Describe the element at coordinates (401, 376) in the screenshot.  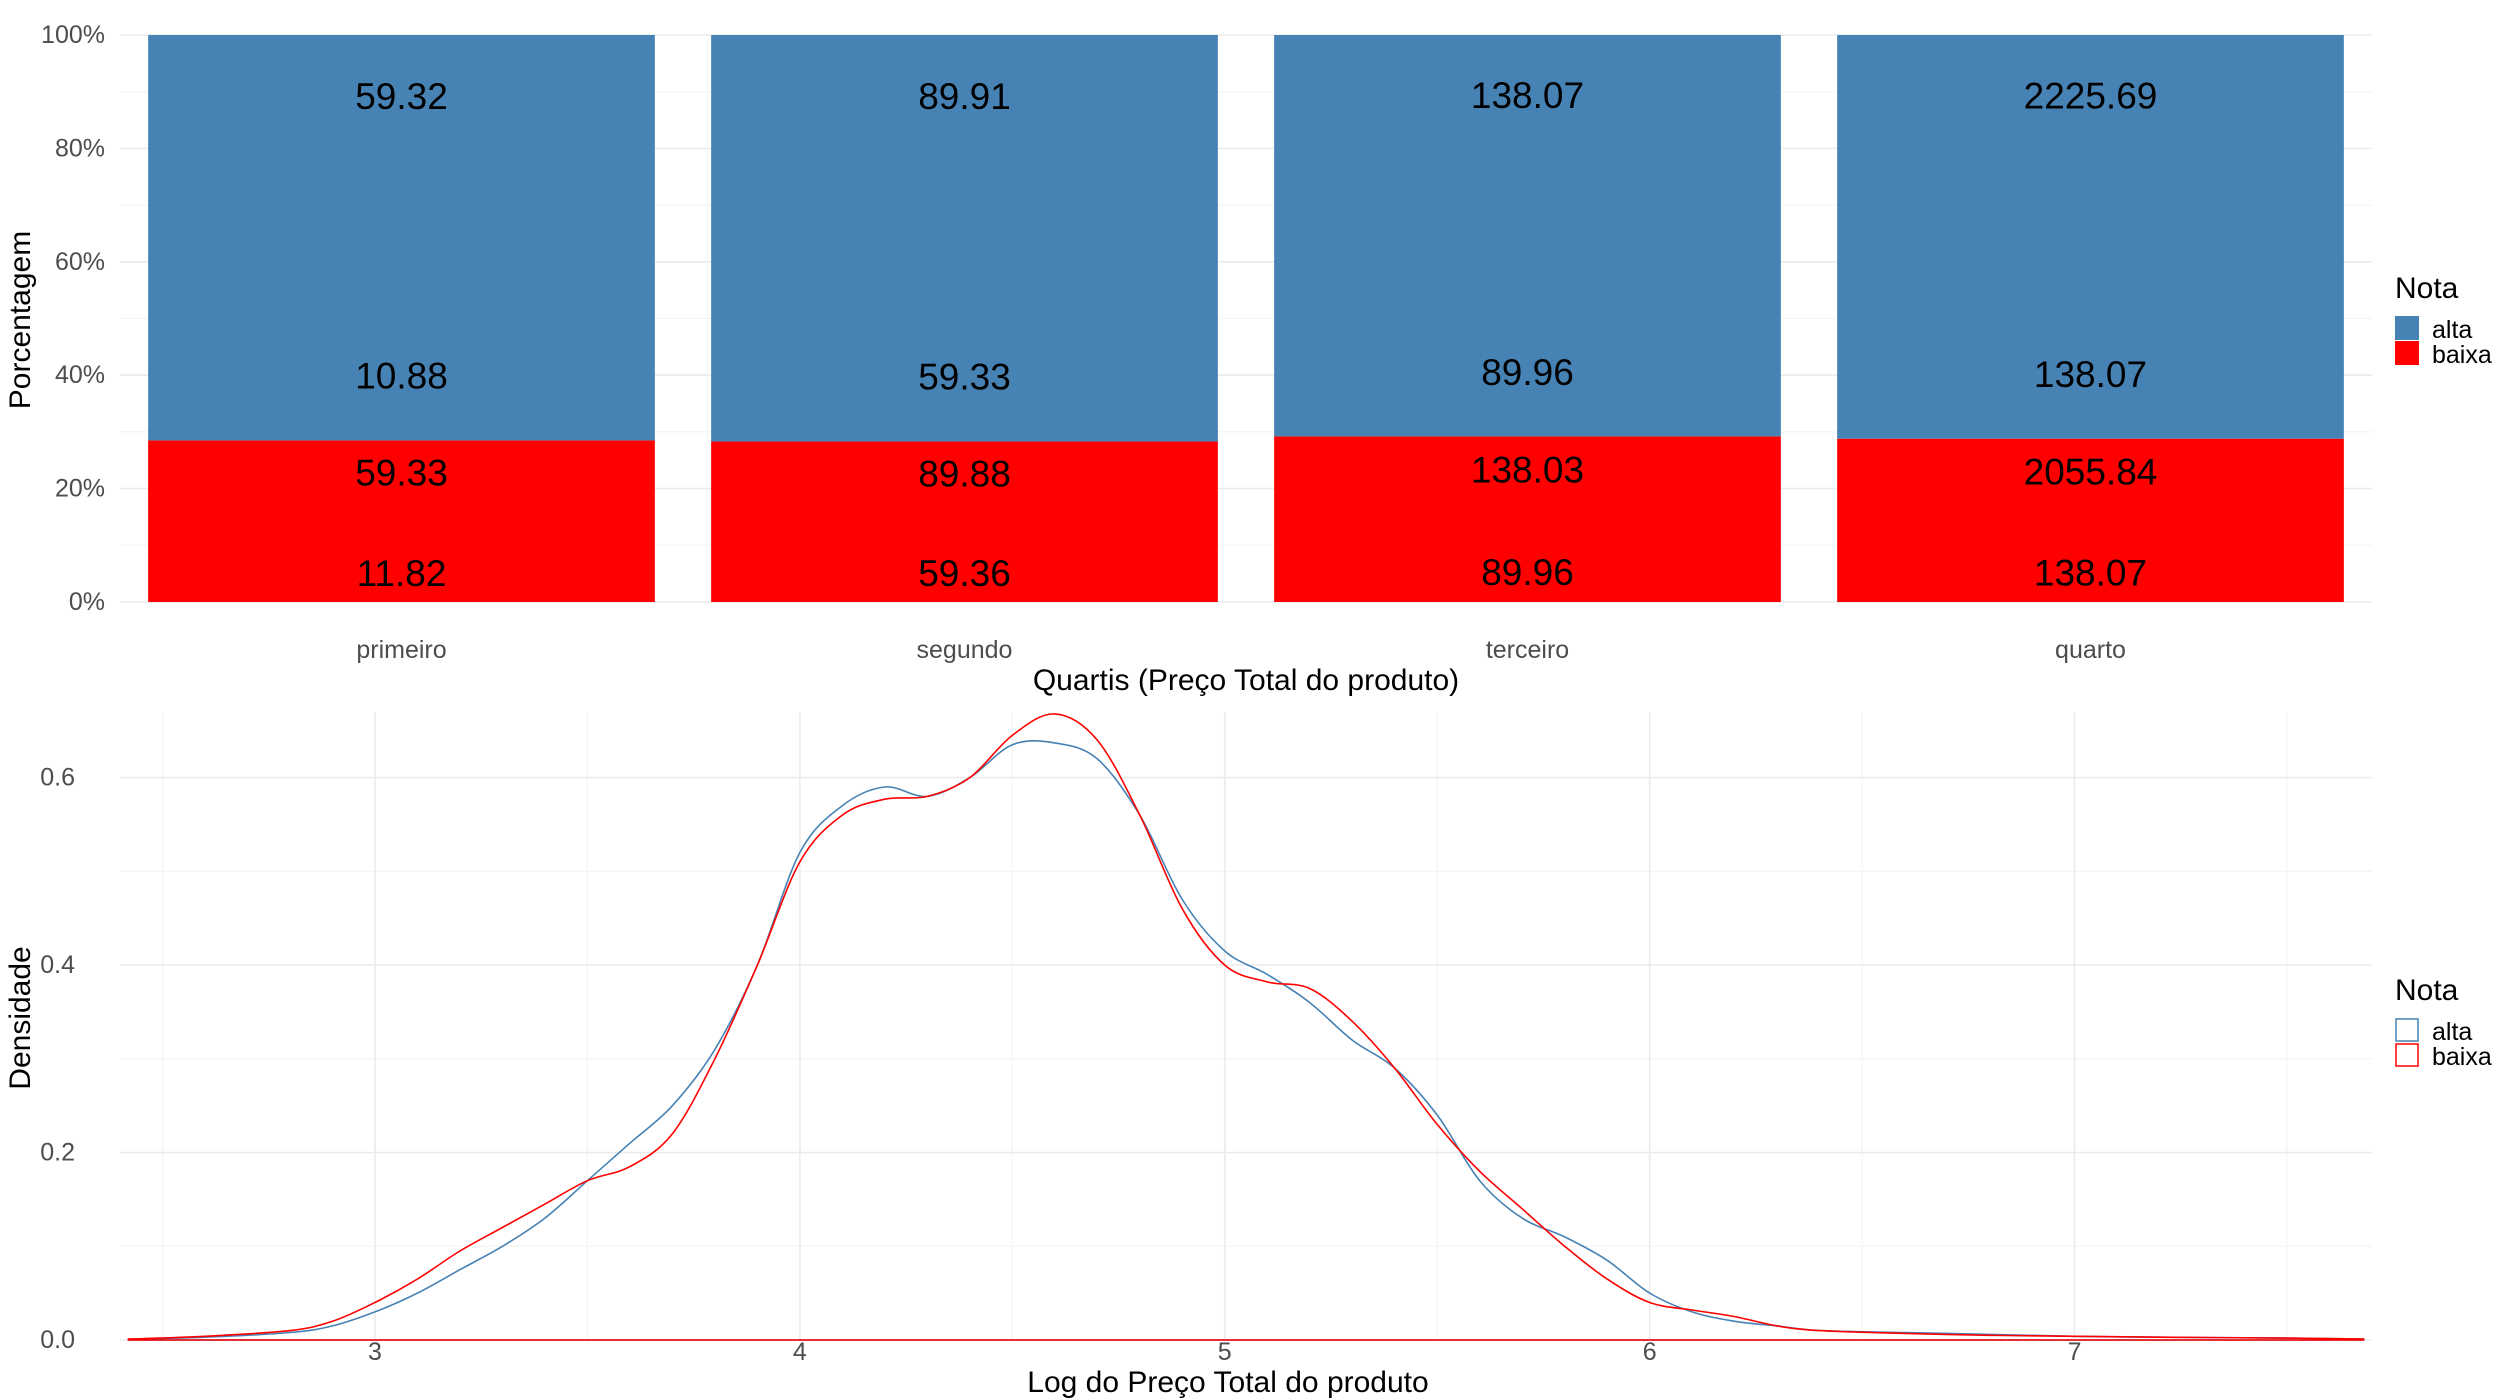
I see `bar-value-label: 10.88` at that location.